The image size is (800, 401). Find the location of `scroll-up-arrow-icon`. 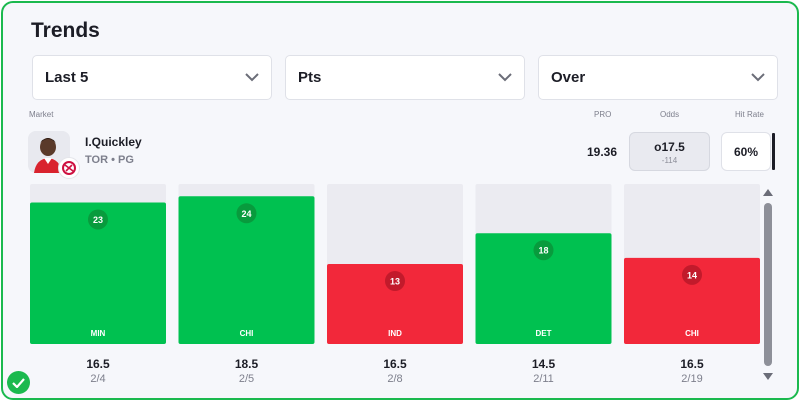

scroll-up-arrow-icon is located at coordinates (768, 192).